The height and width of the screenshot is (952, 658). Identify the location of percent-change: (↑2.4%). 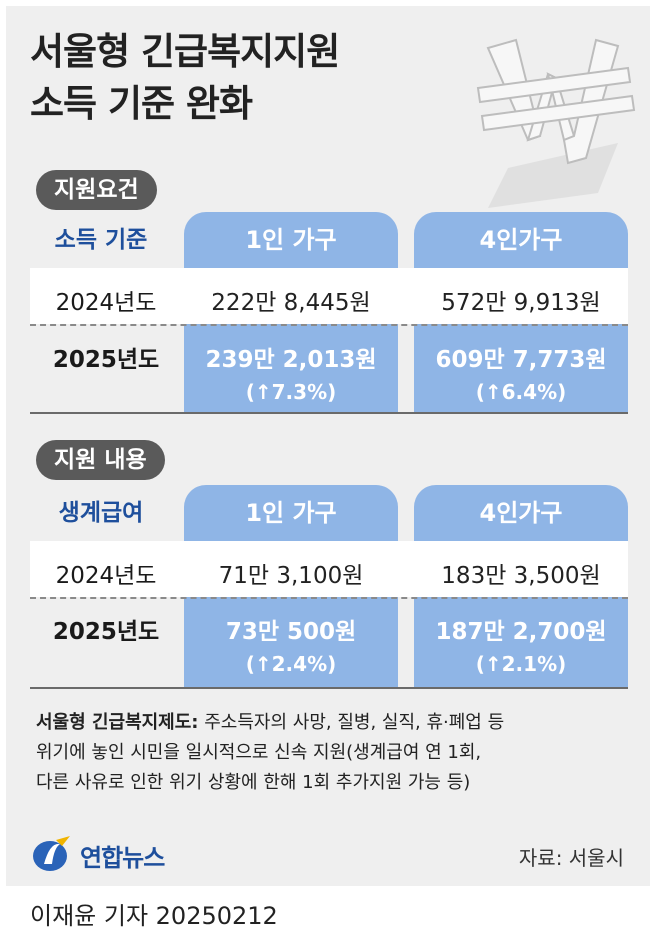
(291, 664).